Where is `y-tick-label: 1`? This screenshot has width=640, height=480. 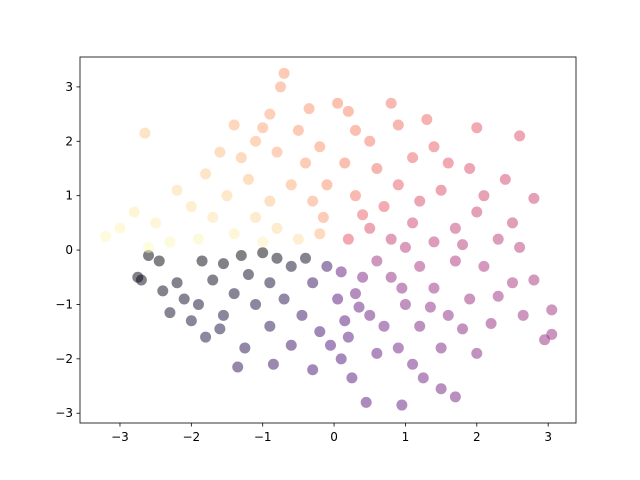
y-tick-label: 1 is located at coordinates (69, 196).